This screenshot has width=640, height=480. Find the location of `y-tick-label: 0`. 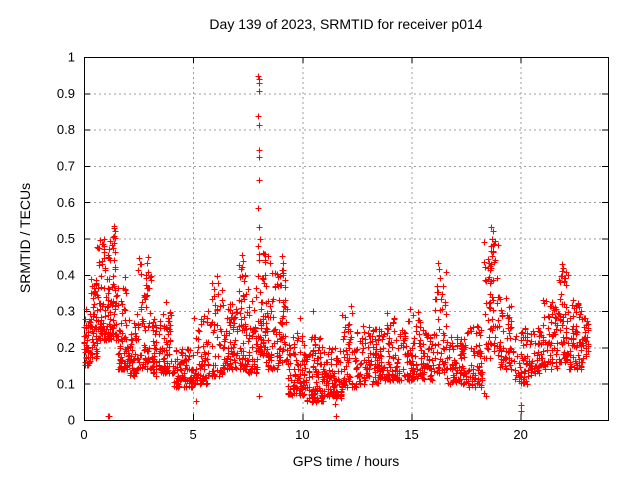

y-tick-label: 0 is located at coordinates (71, 420).